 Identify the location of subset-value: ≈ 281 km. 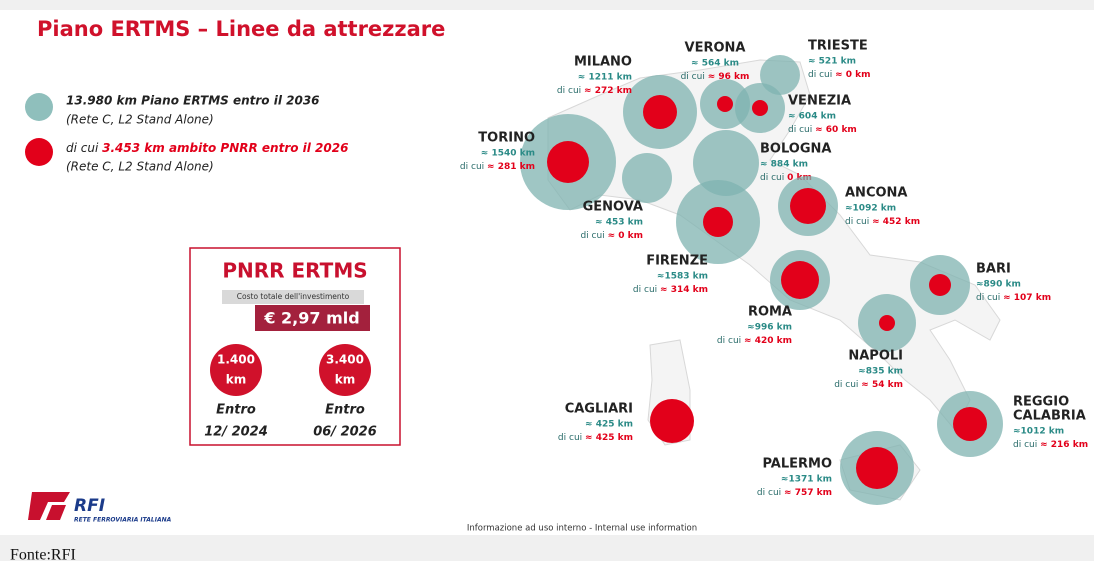
(511, 167).